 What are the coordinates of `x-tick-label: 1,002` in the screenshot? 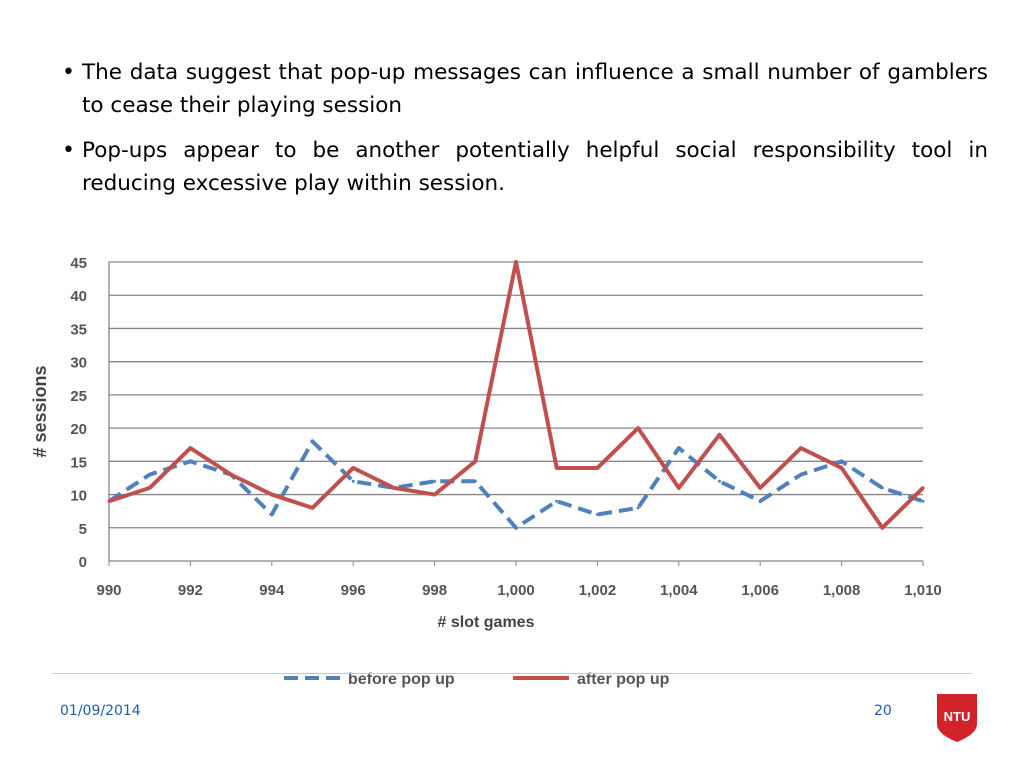 It's located at (598, 590).